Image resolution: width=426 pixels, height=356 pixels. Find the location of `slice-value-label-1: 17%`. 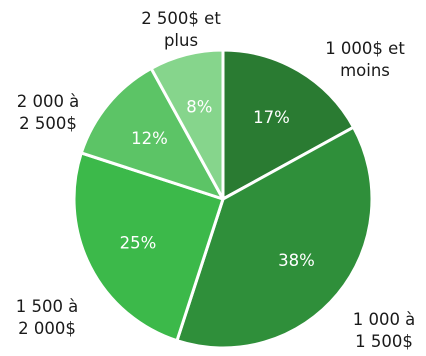

slice-value-label-1: 17% is located at coordinates (271, 117).